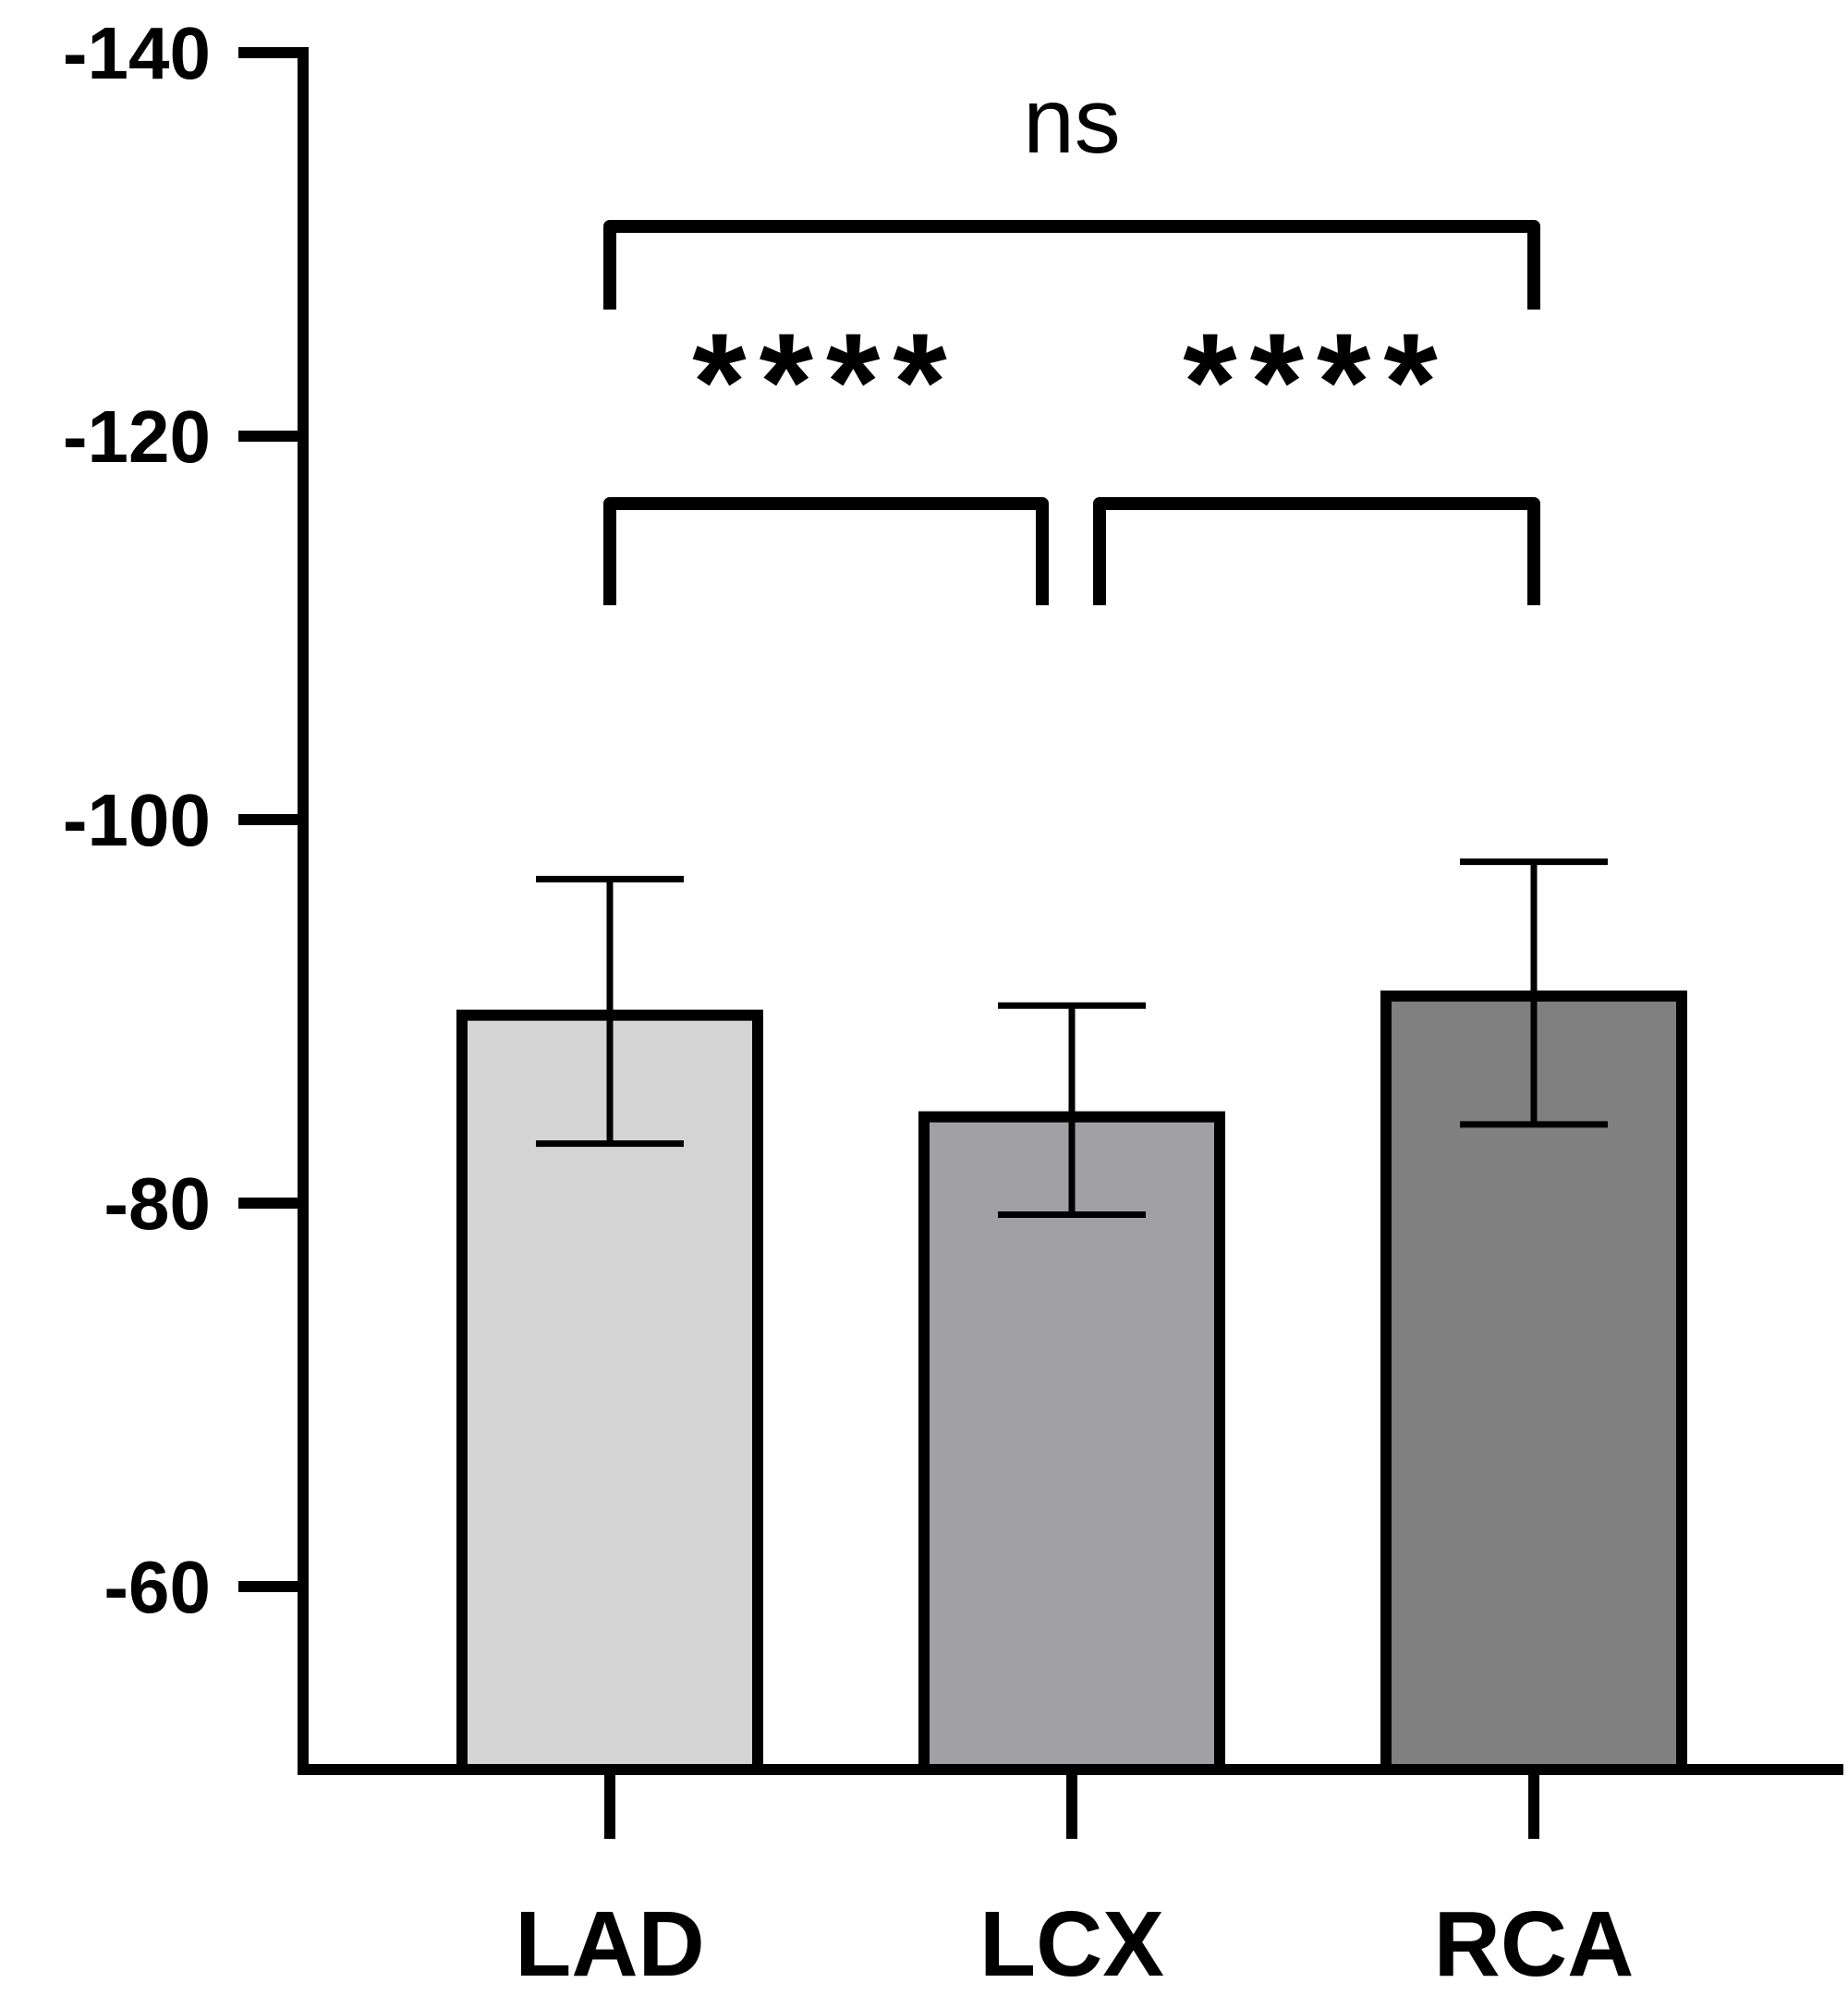  I want to click on y-tick-label: -60, so click(157, 1587).